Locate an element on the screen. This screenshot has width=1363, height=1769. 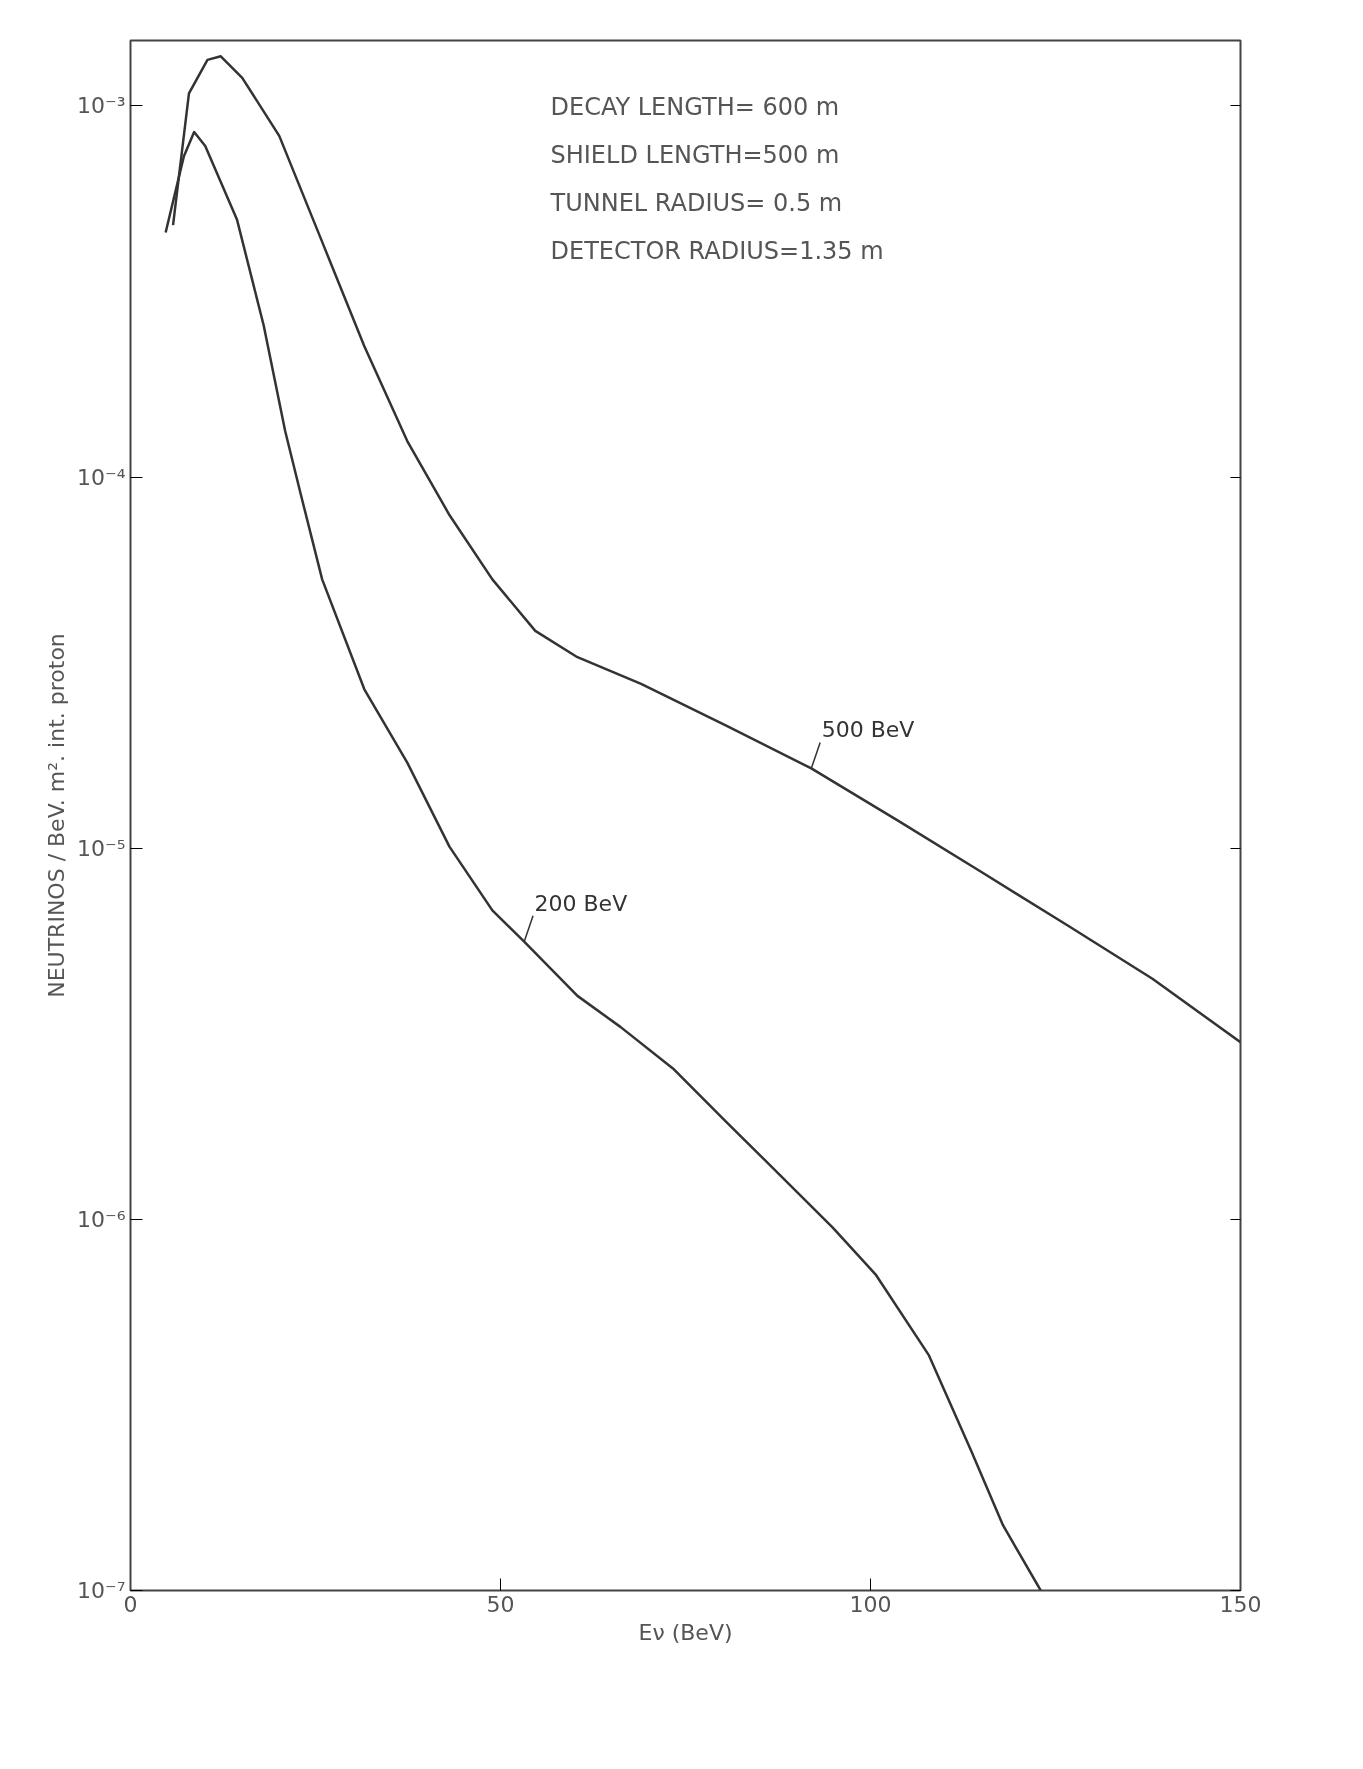
y-tick-label: 10⁻⁶ is located at coordinates (101, 1219).